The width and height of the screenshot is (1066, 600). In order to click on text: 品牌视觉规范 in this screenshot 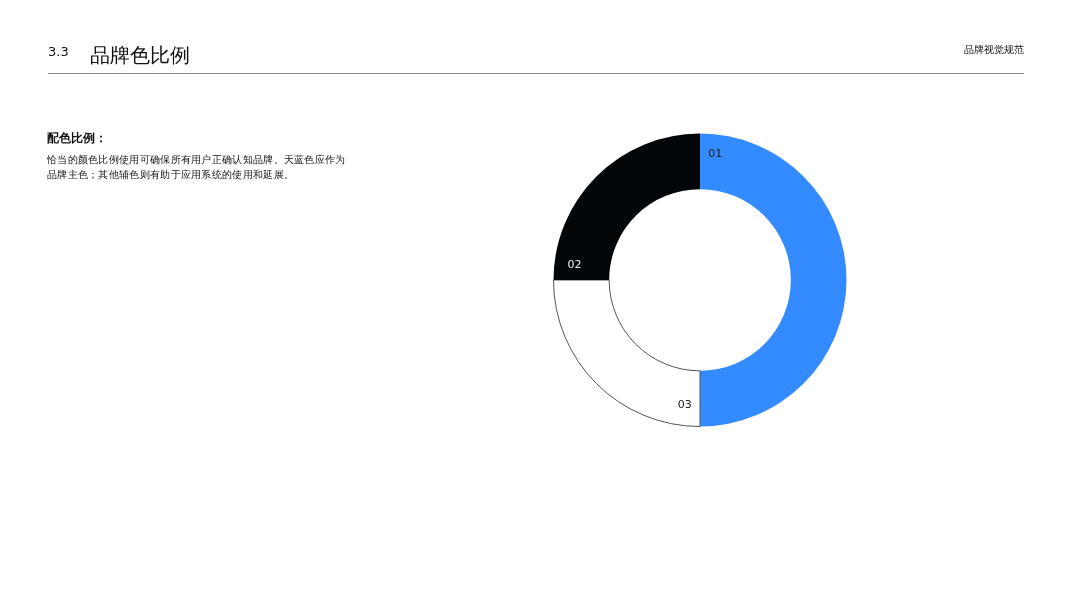, I will do `click(994, 50)`.